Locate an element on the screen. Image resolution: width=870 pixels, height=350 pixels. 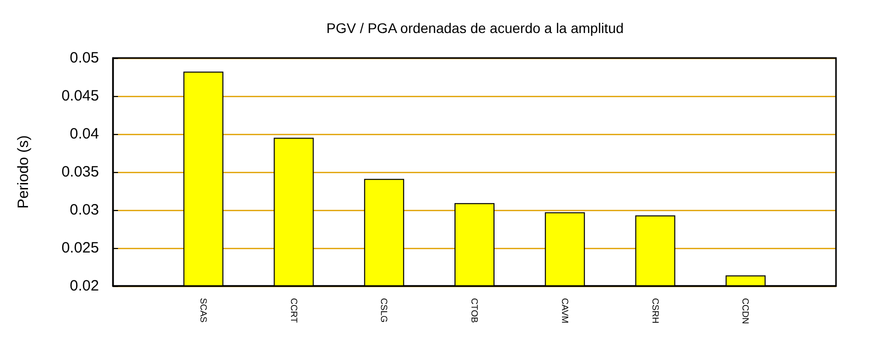
x-tick-label: CSLG is located at coordinates (384, 310).